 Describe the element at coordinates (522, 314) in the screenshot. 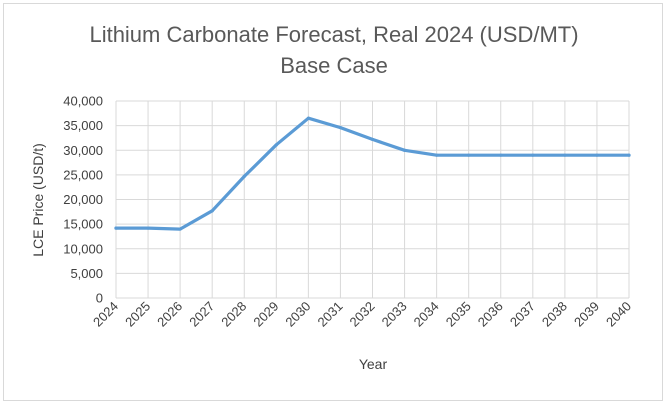

I see `x-tick-label: 2037` at that location.